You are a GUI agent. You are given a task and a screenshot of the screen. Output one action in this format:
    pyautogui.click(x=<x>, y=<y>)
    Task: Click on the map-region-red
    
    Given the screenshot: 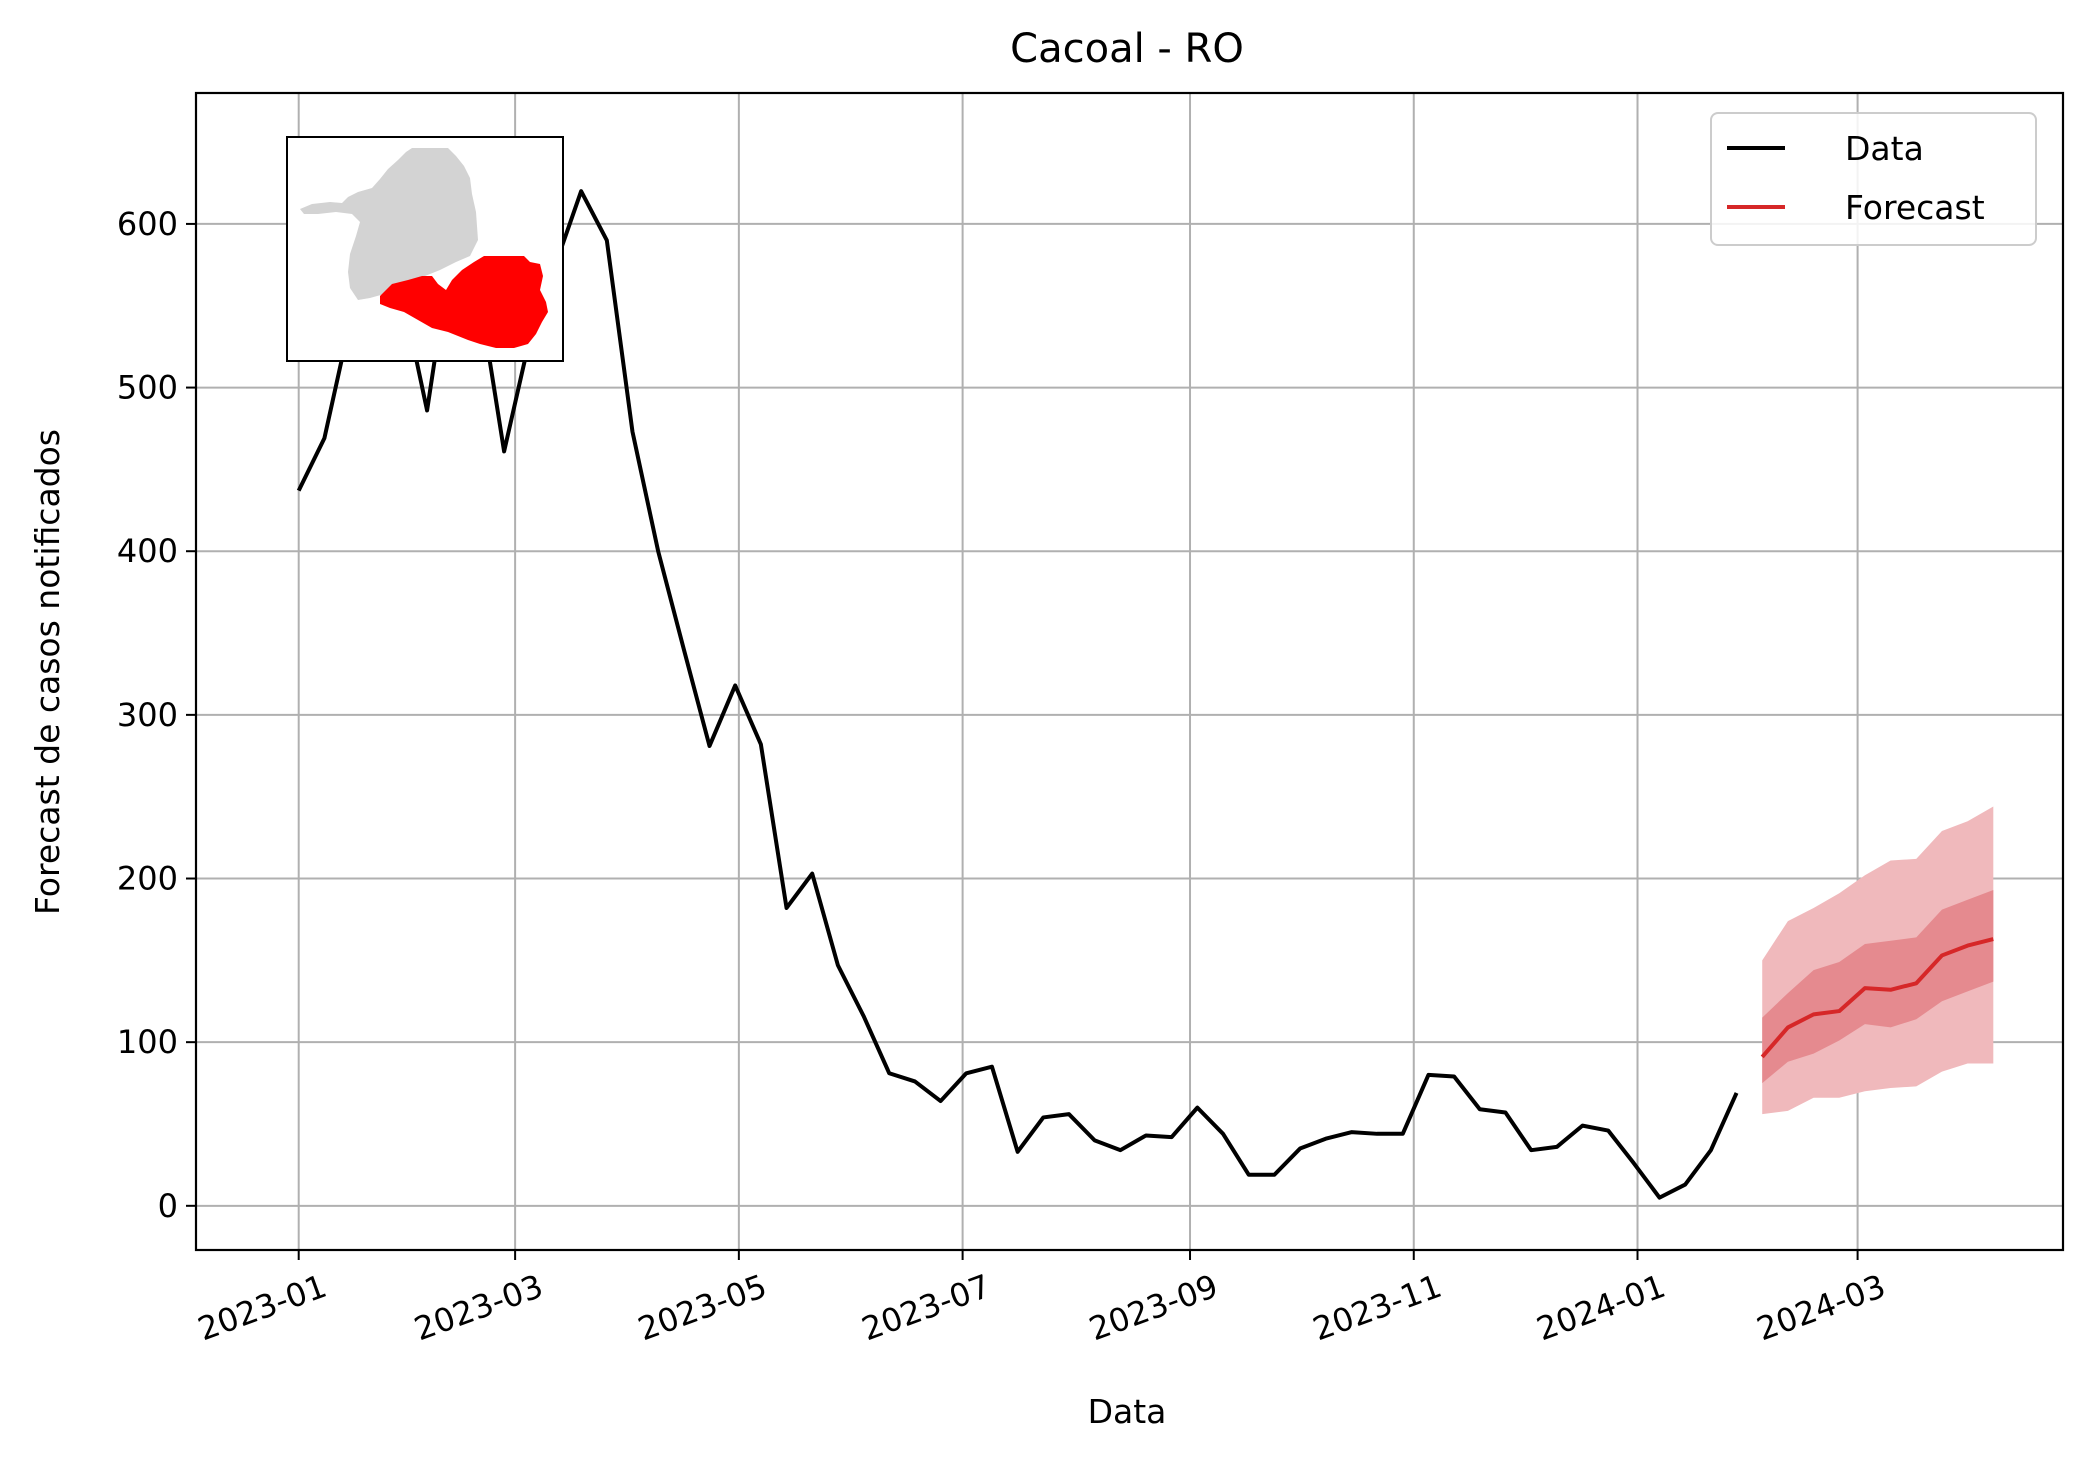 What is the action you would take?
    pyautogui.click(x=464, y=302)
    